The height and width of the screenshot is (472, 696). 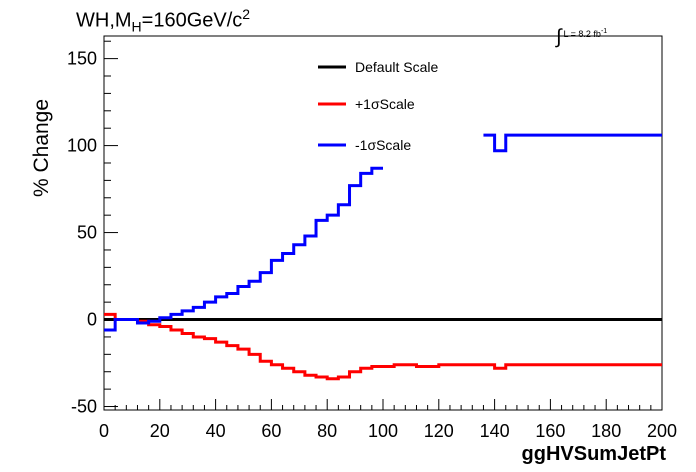 I want to click on y-axis-label: % Change, so click(x=41, y=148).